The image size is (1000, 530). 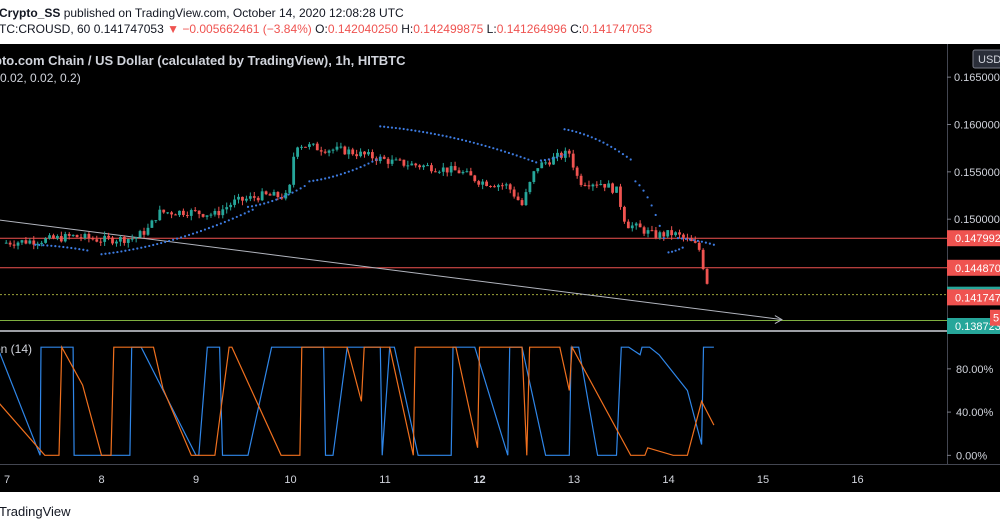 I want to click on last-price: 0.141747053, so click(x=128, y=29).